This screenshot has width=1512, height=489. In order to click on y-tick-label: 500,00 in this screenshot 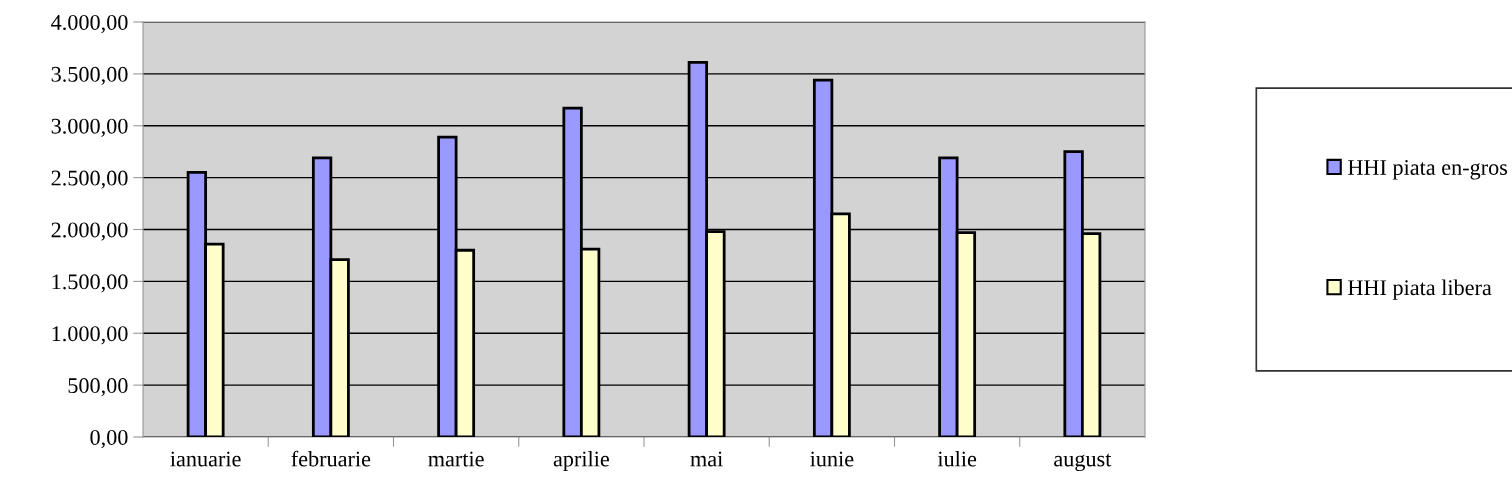, I will do `click(98, 387)`.